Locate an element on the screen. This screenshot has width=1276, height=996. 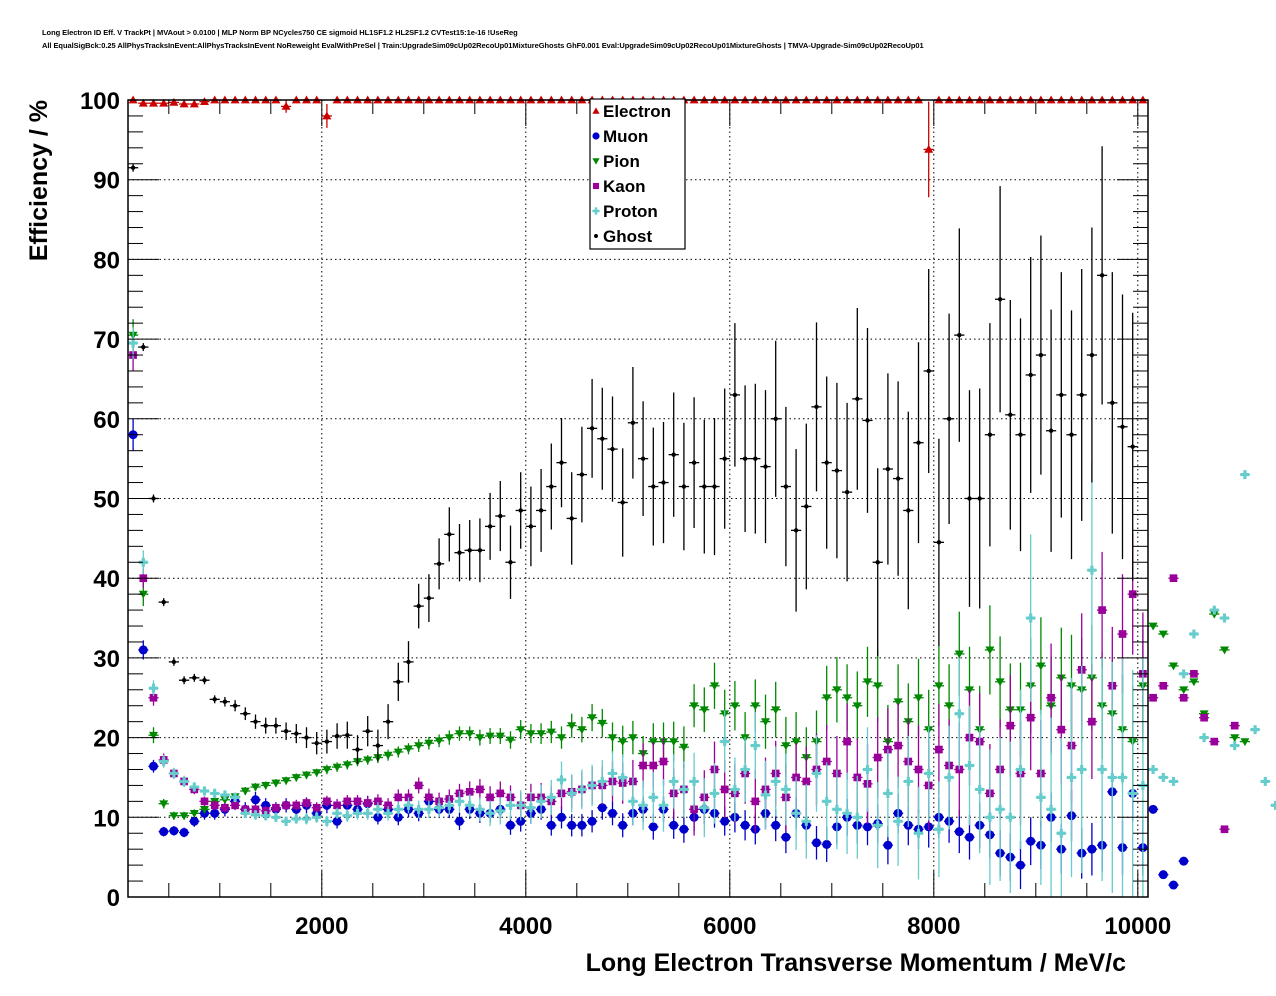
legend-item-muon: Muon is located at coordinates (620, 136).